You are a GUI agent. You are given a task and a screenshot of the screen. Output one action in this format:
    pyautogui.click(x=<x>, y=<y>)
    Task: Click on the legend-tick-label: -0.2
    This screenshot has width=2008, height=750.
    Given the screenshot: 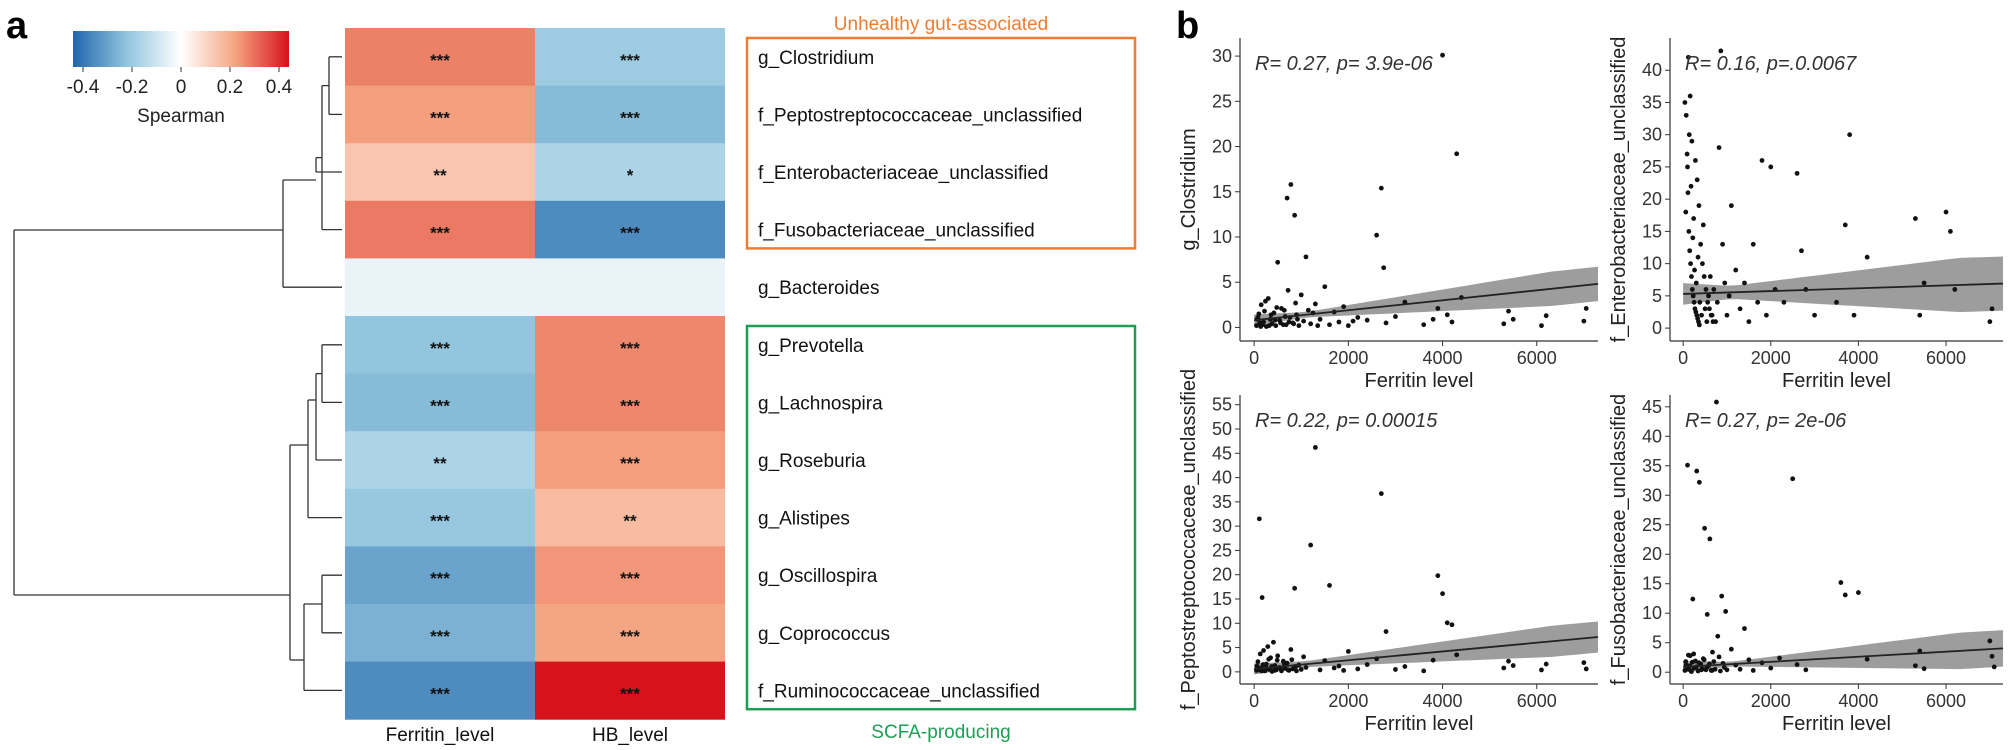 What is the action you would take?
    pyautogui.click(x=132, y=87)
    